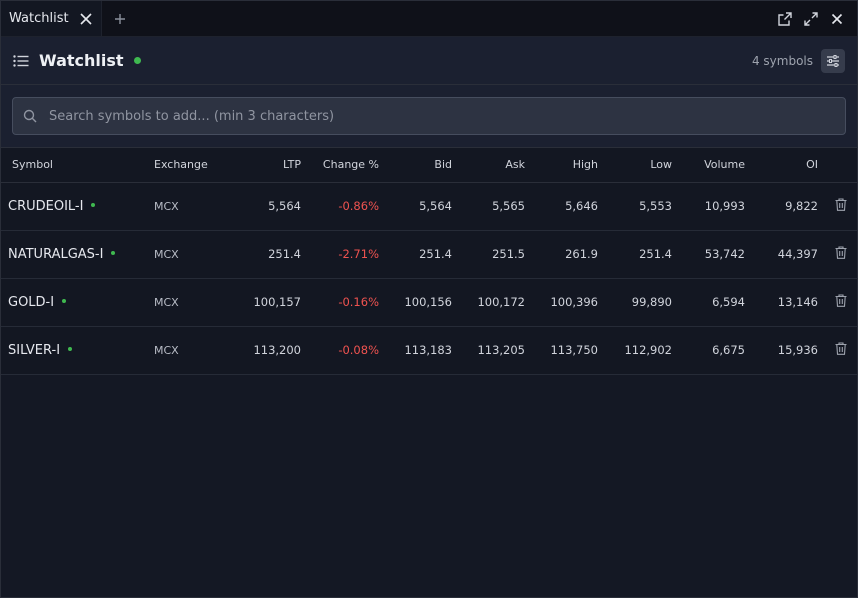  What do you see at coordinates (442, 116) in the screenshot?
I see `search-input` at bounding box center [442, 116].